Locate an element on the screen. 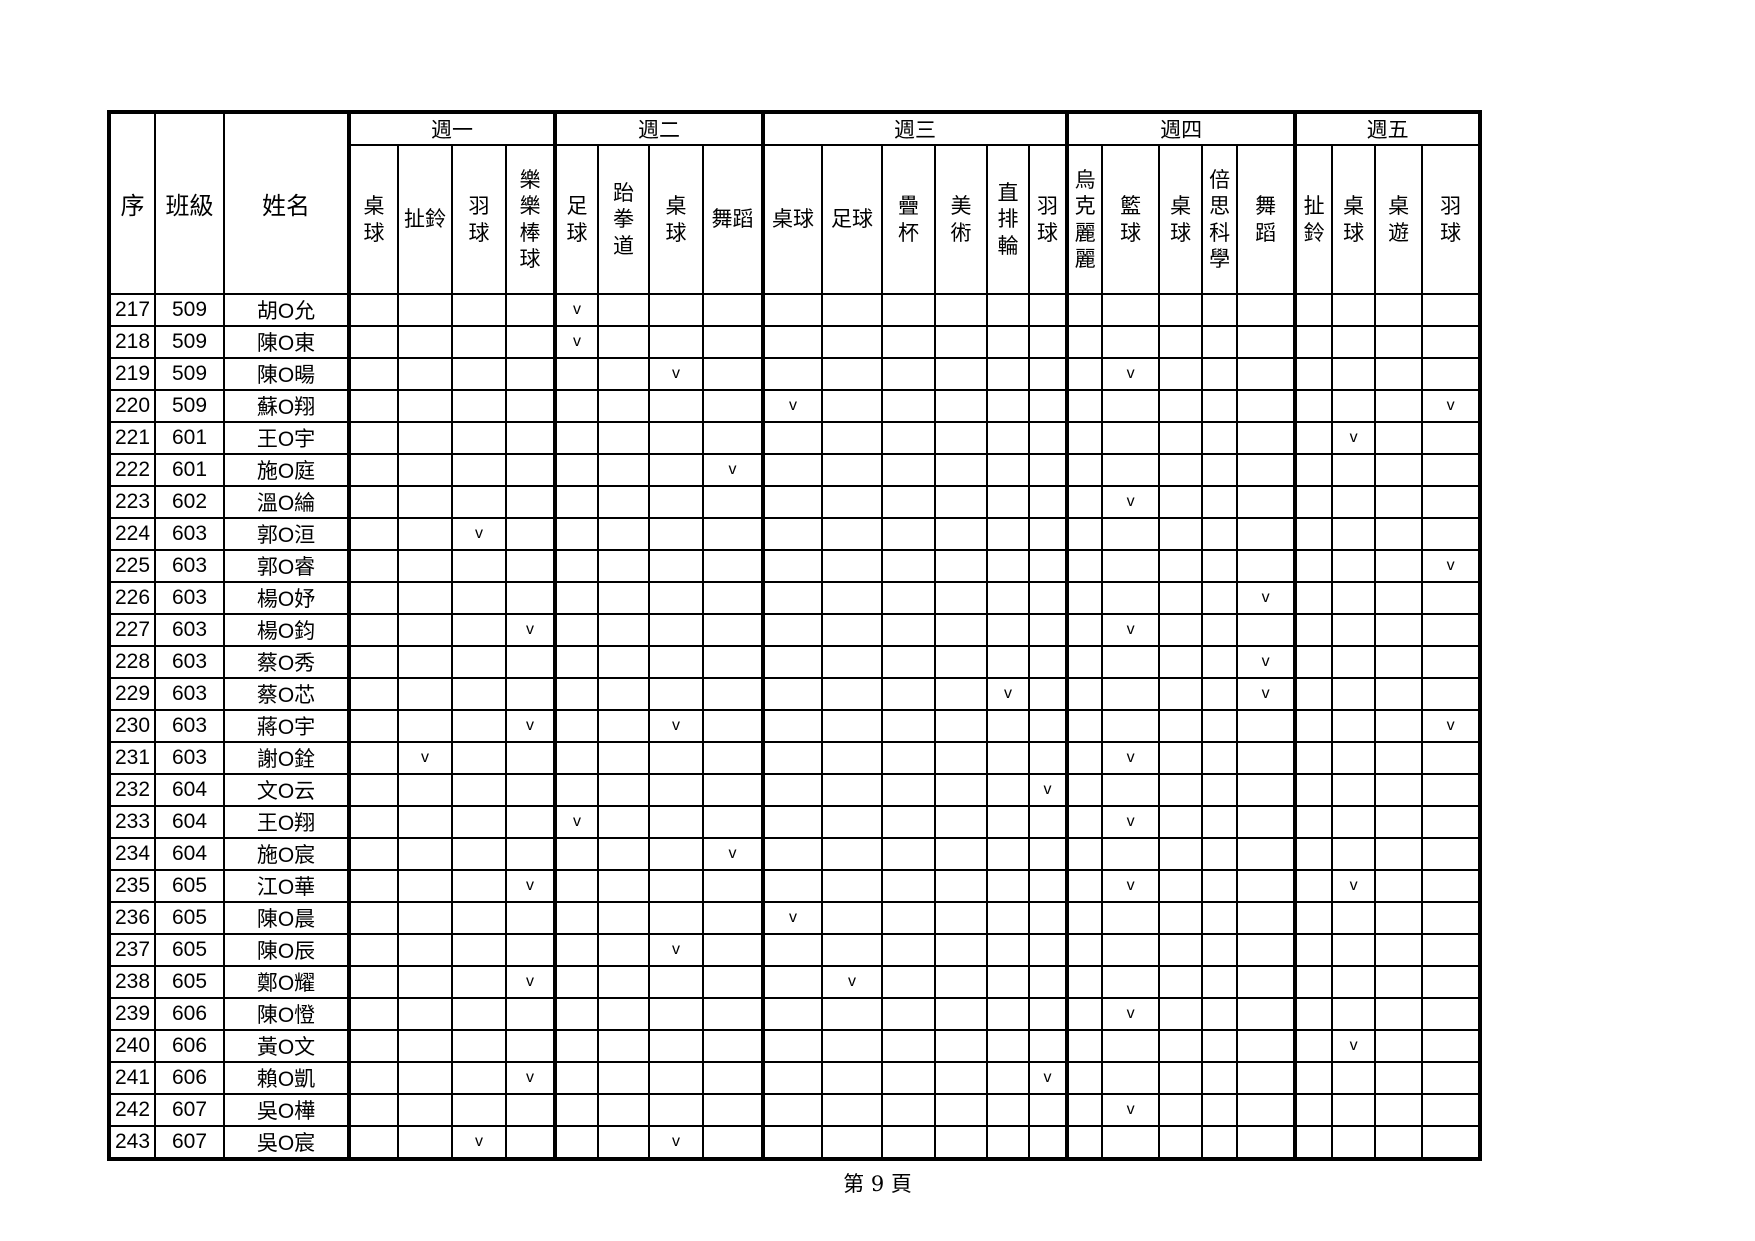 The width and height of the screenshot is (1755, 1241). student-name-cell: 江O華 is located at coordinates (286, 886).